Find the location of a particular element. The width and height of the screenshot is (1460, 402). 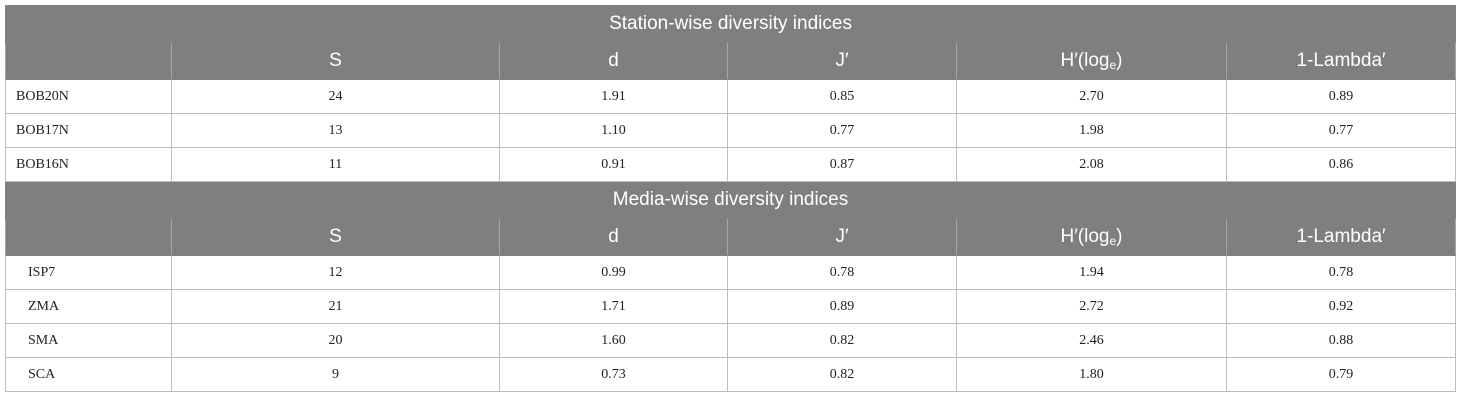

section-title: Station-wise diversity indices is located at coordinates (730, 24).